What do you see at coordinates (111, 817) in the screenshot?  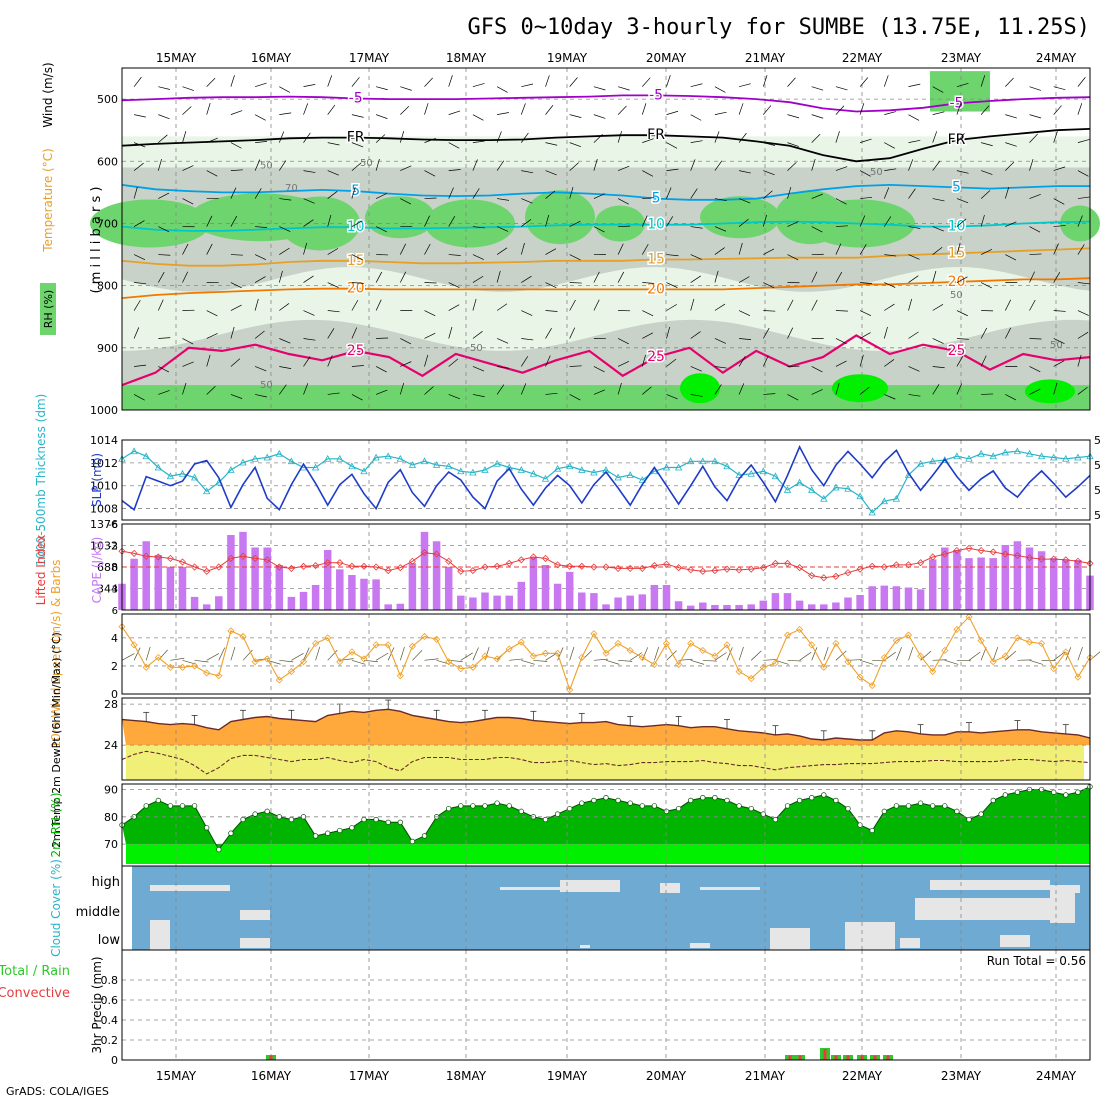 I see `y-tick-label: 80` at bounding box center [111, 817].